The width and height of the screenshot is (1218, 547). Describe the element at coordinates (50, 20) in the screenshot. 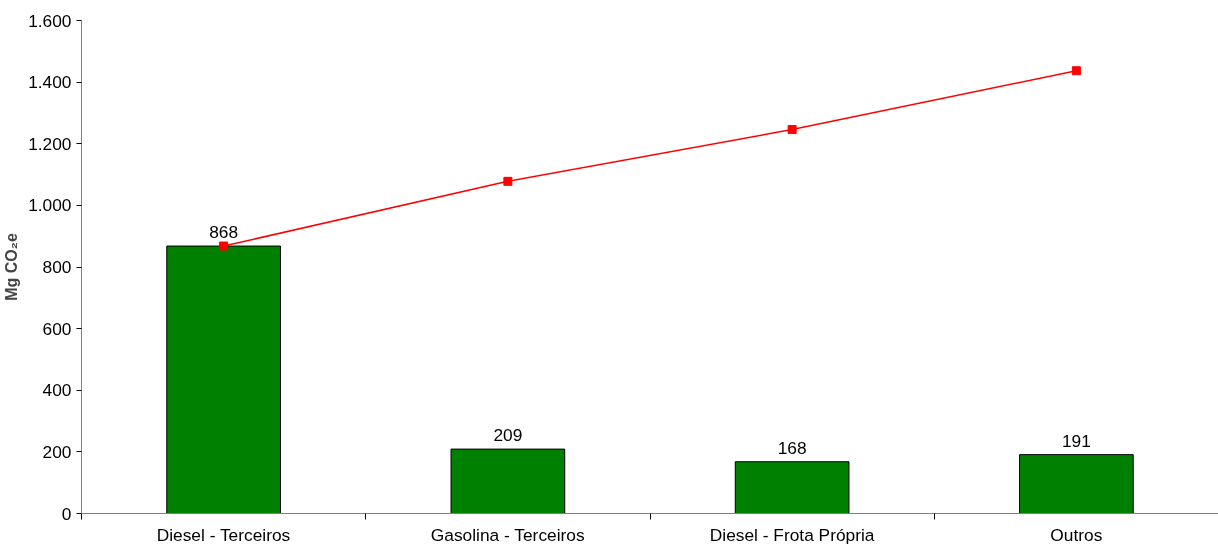

I see `y-tick-label: 1.600` at that location.